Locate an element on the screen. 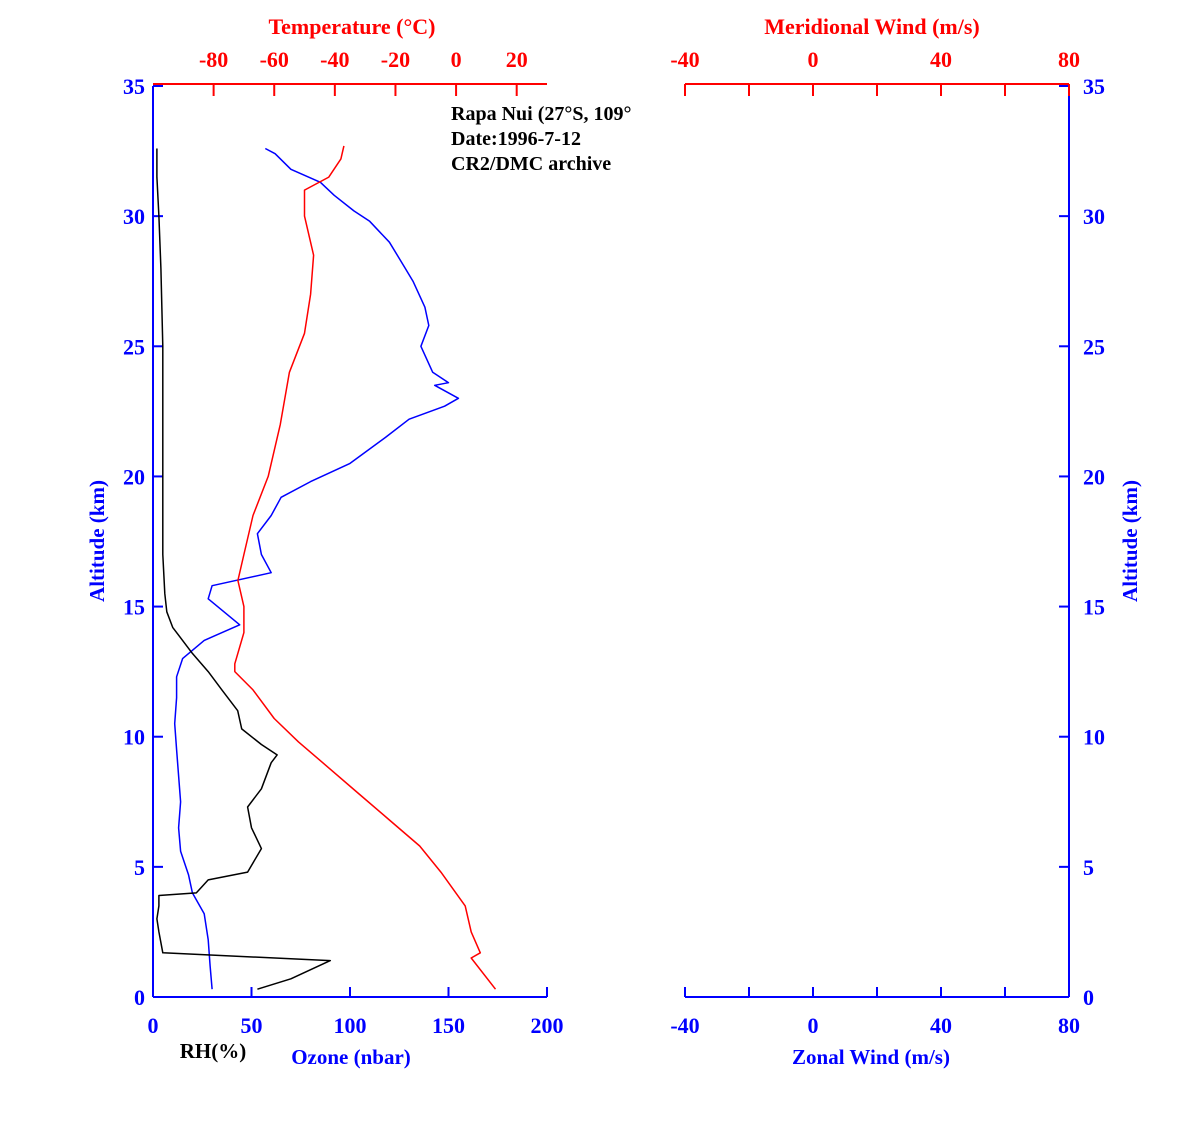  y-tick-label: 35 is located at coordinates (134, 86).